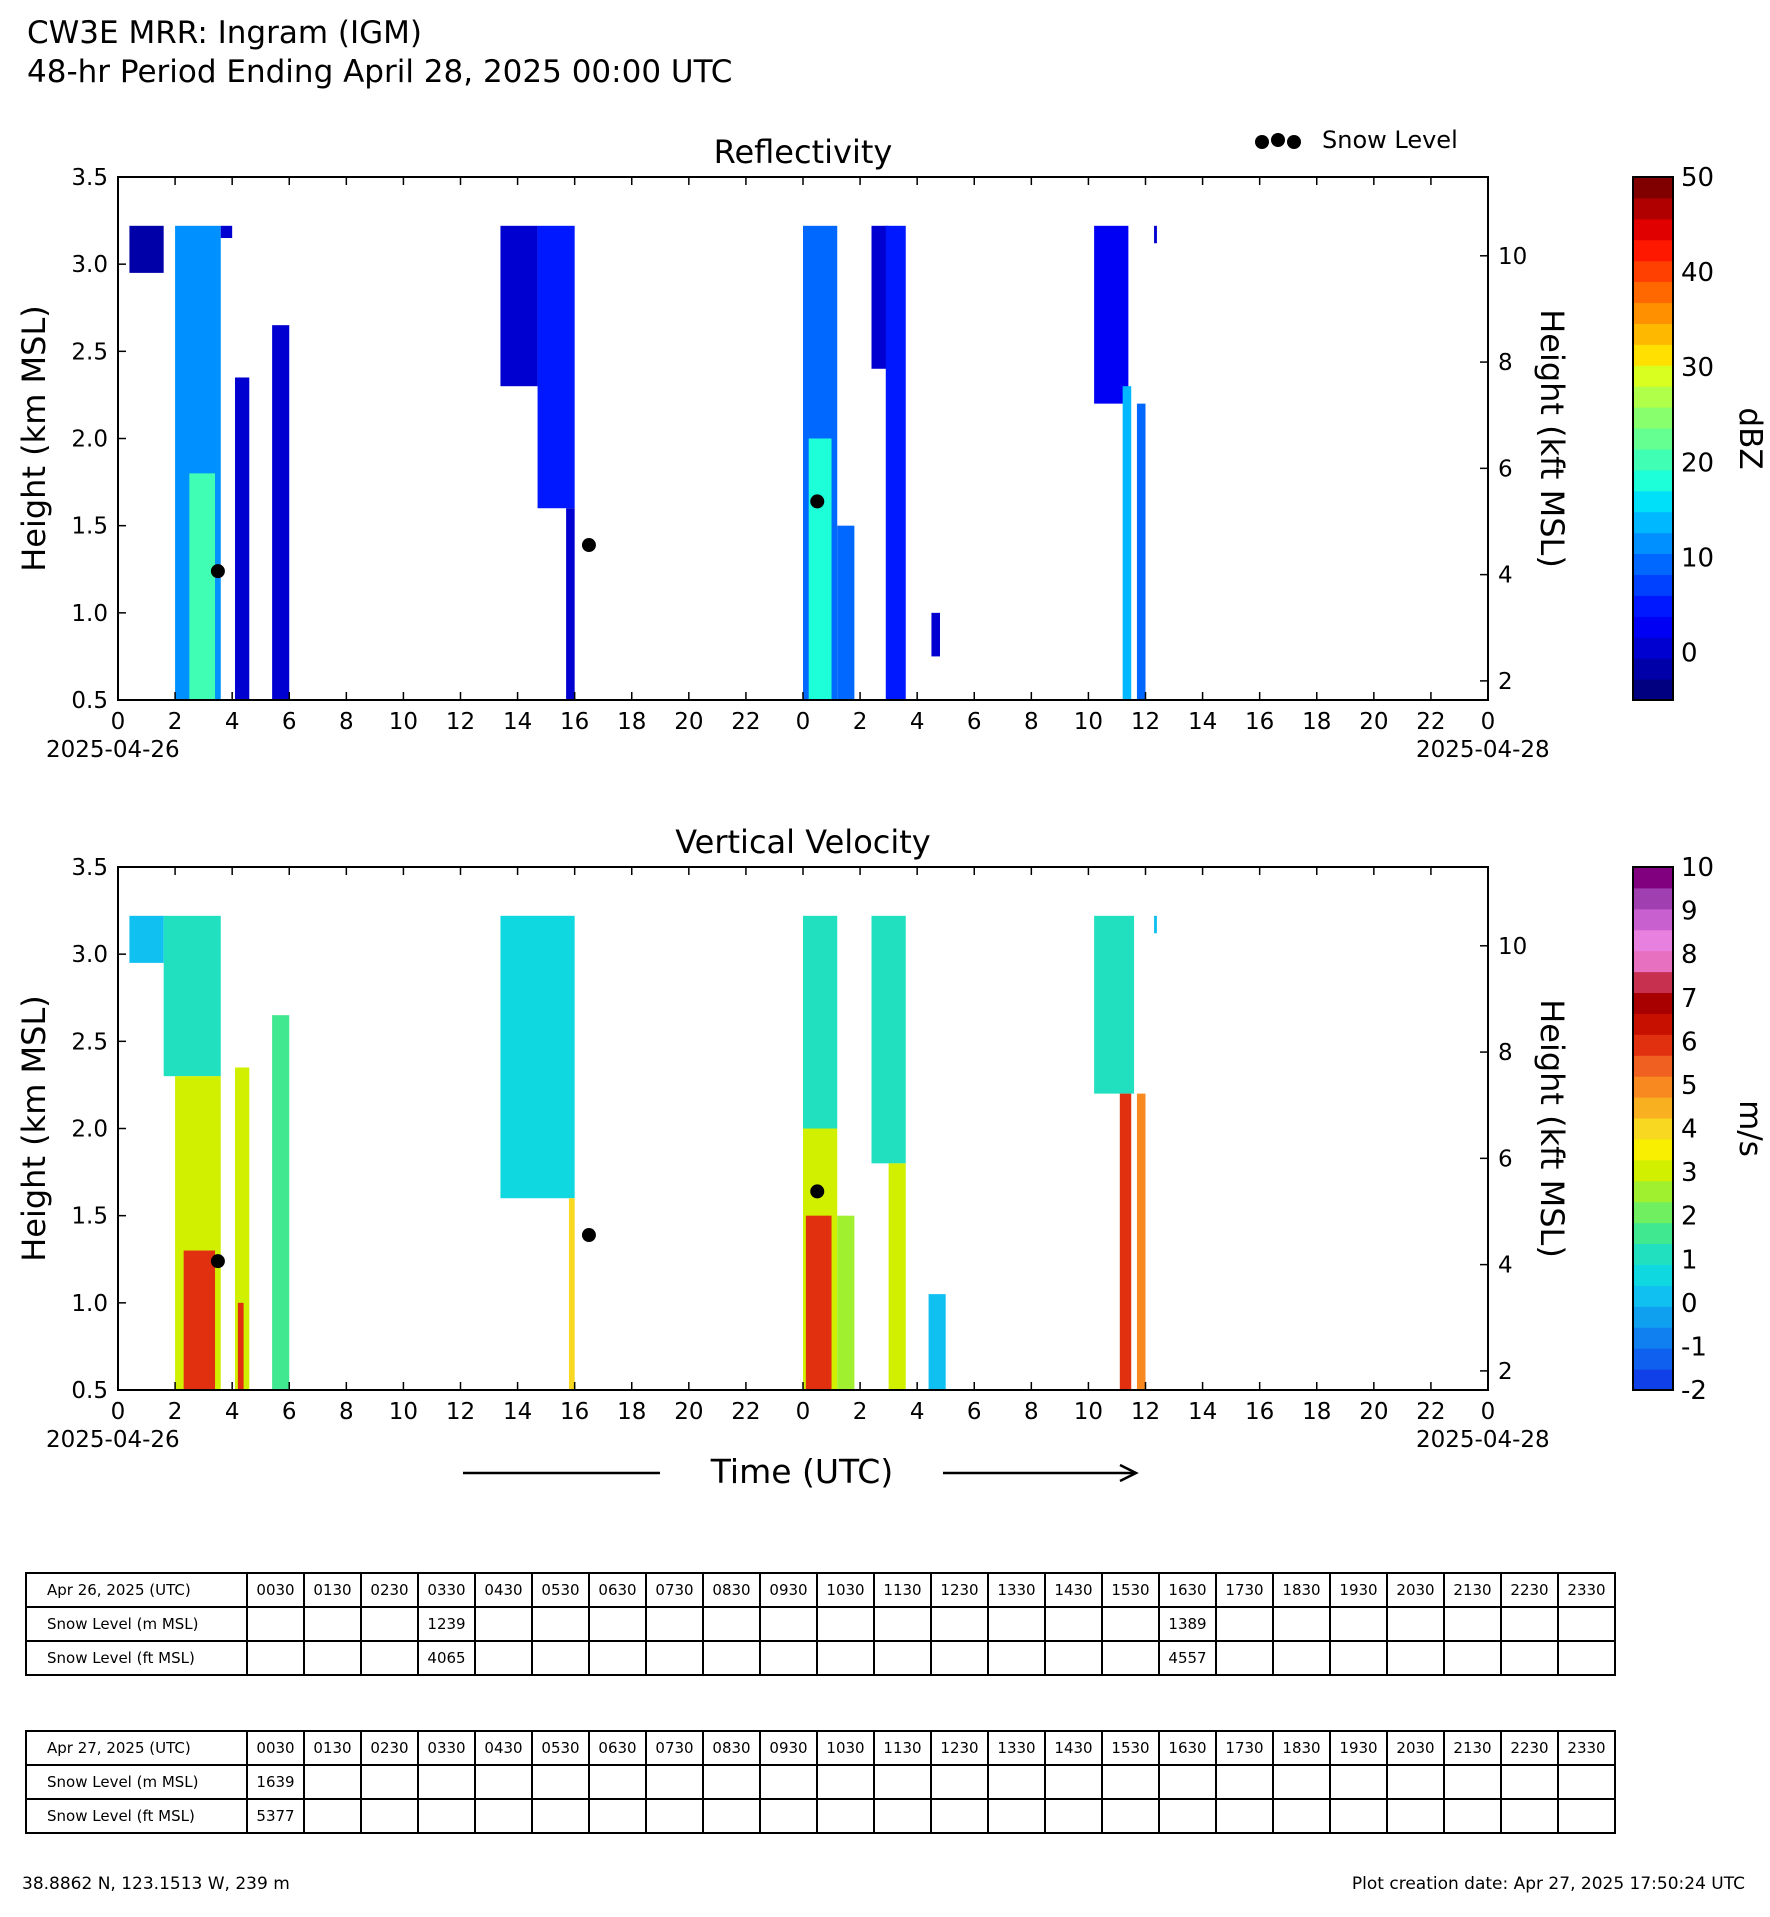 Image resolution: width=1770 pixels, height=1917 pixels. What do you see at coordinates (1689, 1130) in the screenshot?
I see `colorbar-tick-label: 4` at bounding box center [1689, 1130].